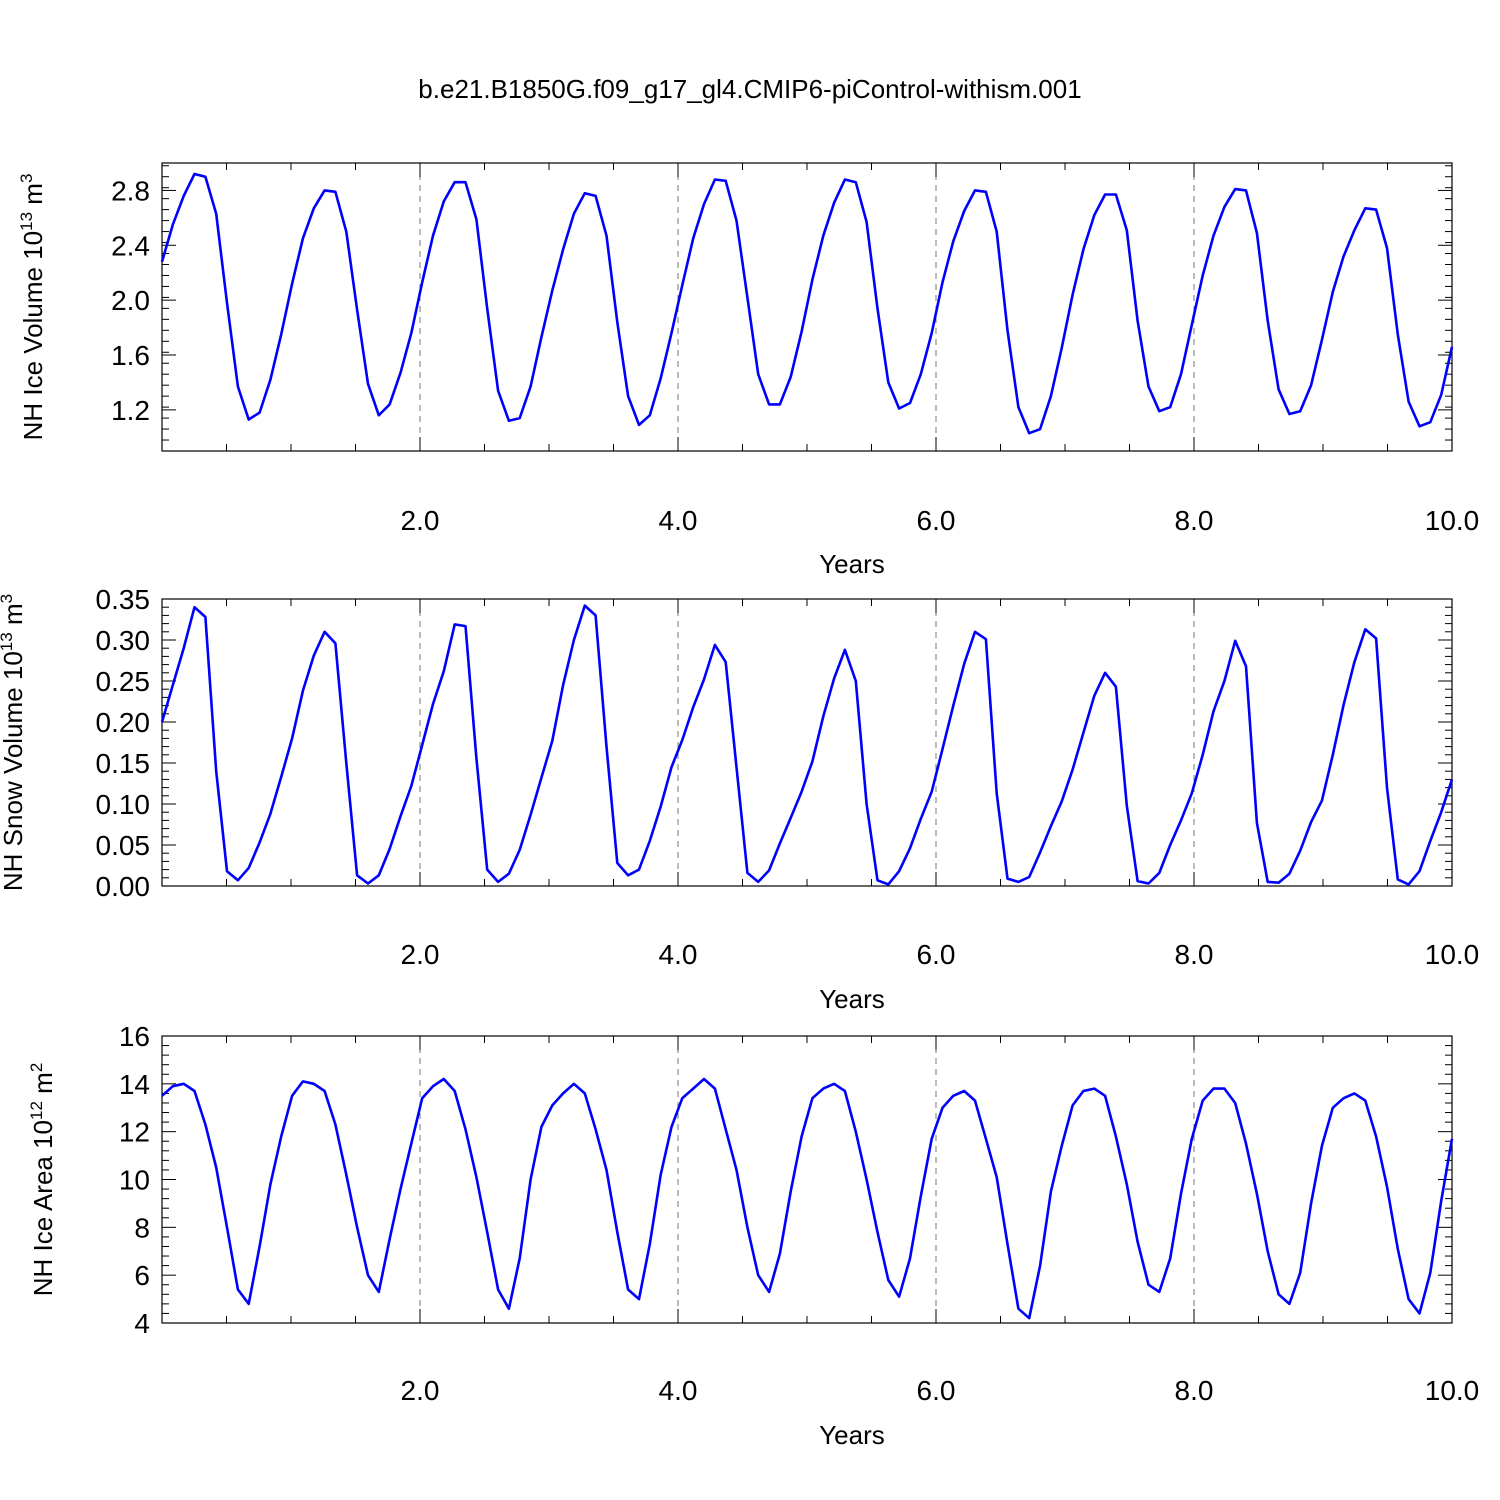 The height and width of the screenshot is (1500, 1500). What do you see at coordinates (134, 1084) in the screenshot?
I see `y-tick-label: 14` at bounding box center [134, 1084].